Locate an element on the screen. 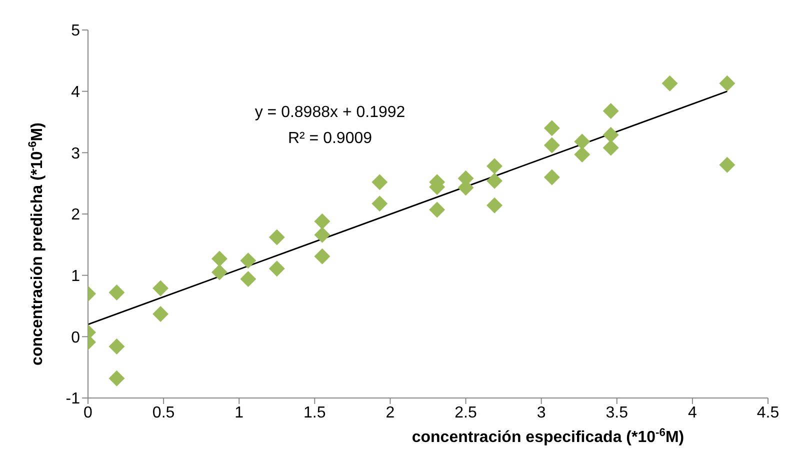  x-tick-label: 3 is located at coordinates (541, 413).